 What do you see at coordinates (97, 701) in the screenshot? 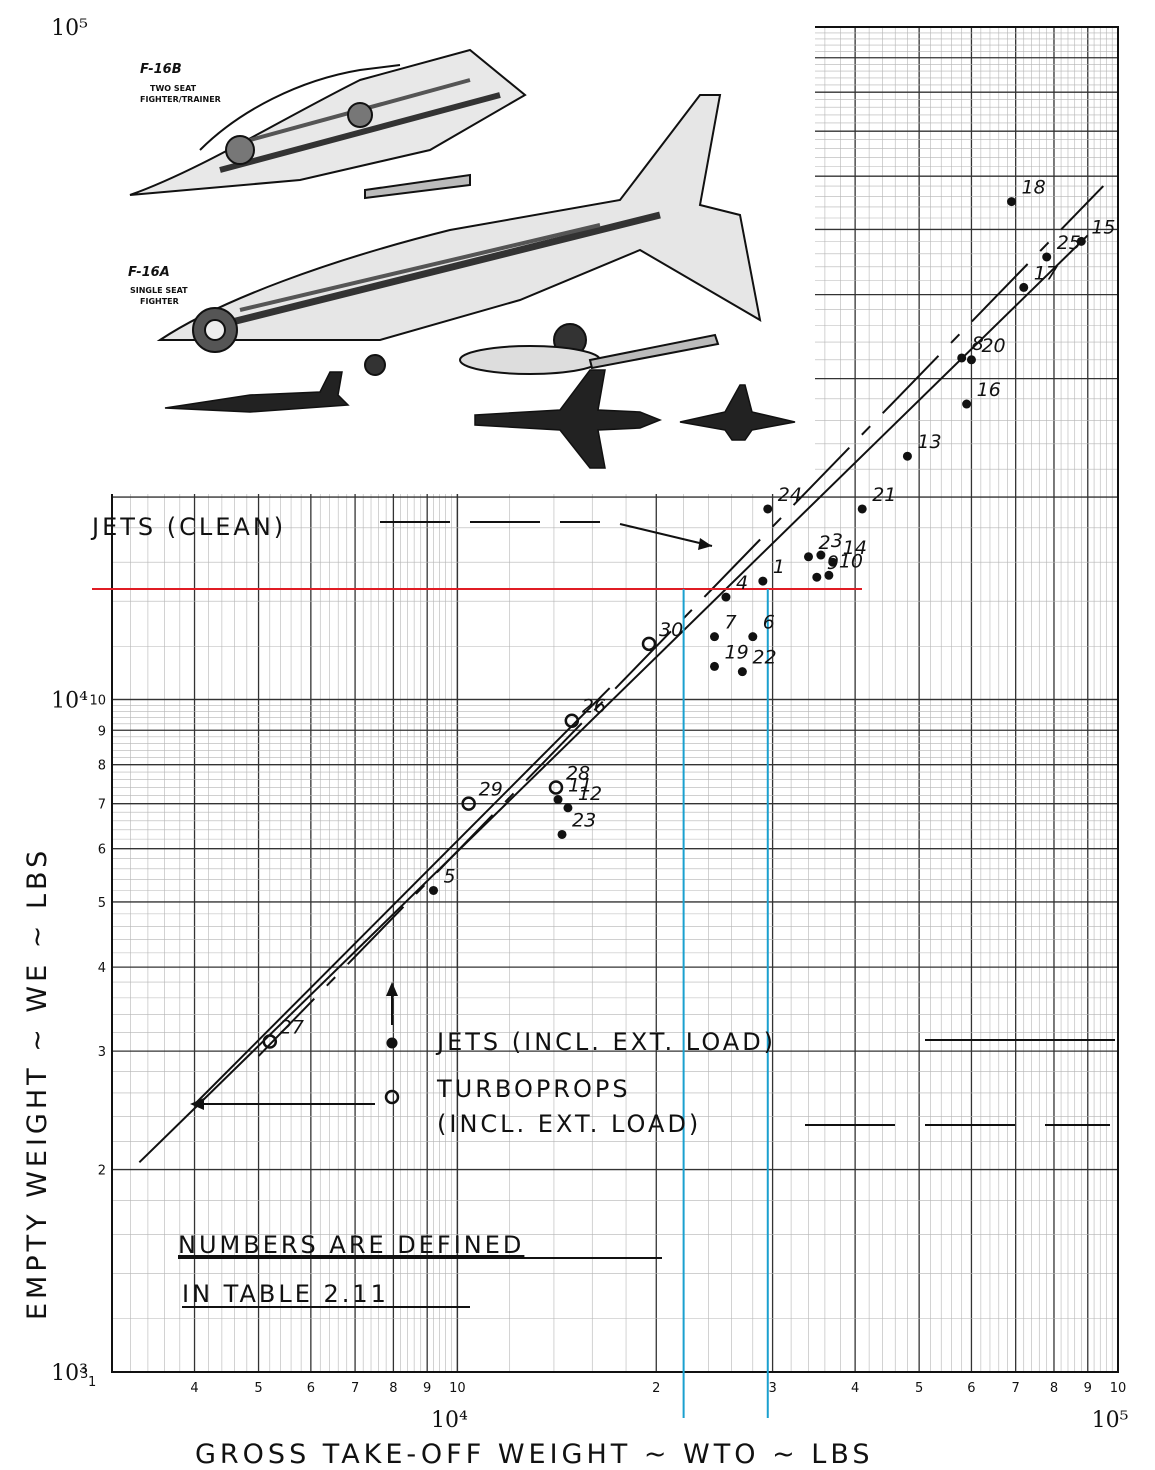
I see `y-tick-label: 10` at bounding box center [97, 701].